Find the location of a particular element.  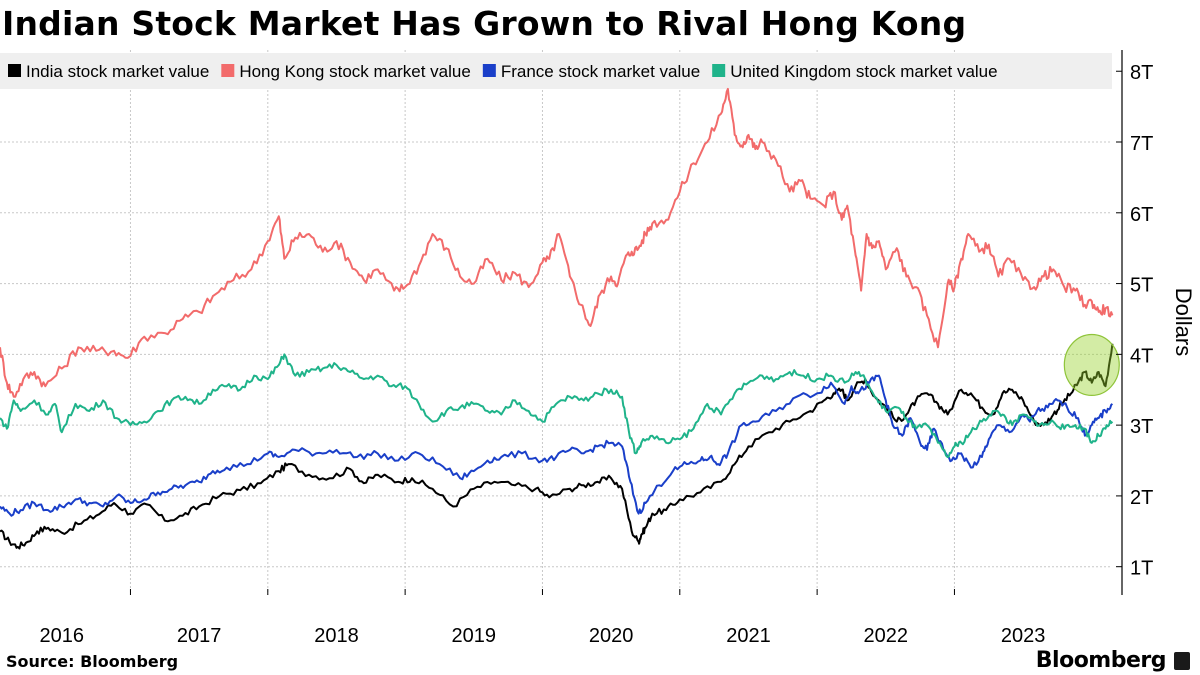

legend-label: United Kingdom stock market value is located at coordinates (863, 71).